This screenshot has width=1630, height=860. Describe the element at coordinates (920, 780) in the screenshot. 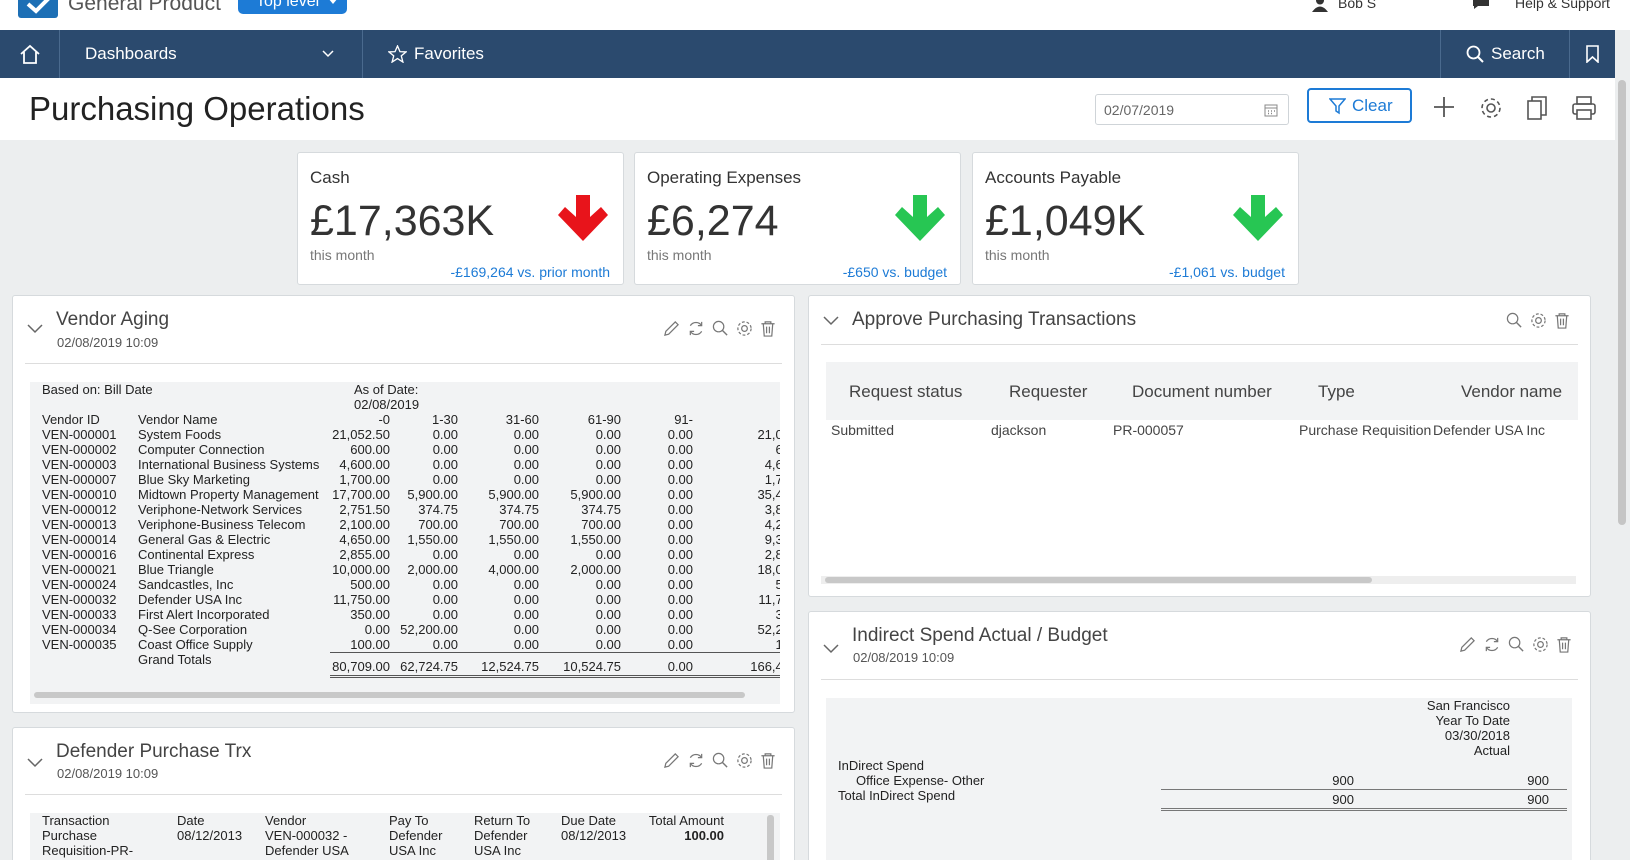

I see `line-label: Office Expense- Other` at that location.